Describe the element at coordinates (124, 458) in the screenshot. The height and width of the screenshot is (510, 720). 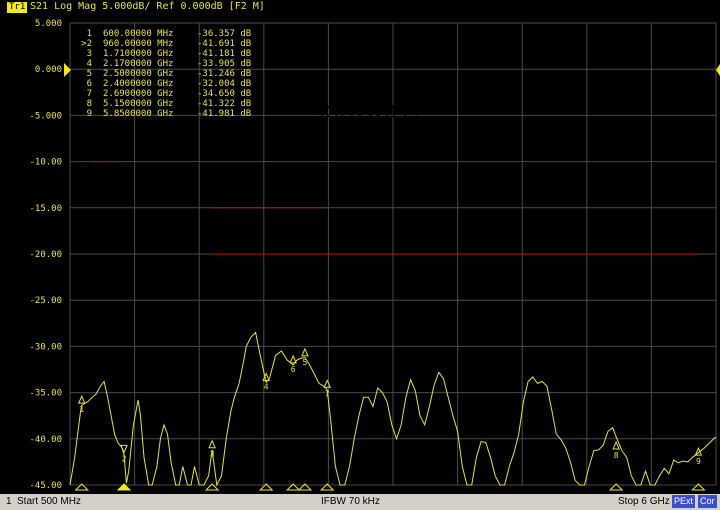
I see `marker-glyph-label: 2` at that location.